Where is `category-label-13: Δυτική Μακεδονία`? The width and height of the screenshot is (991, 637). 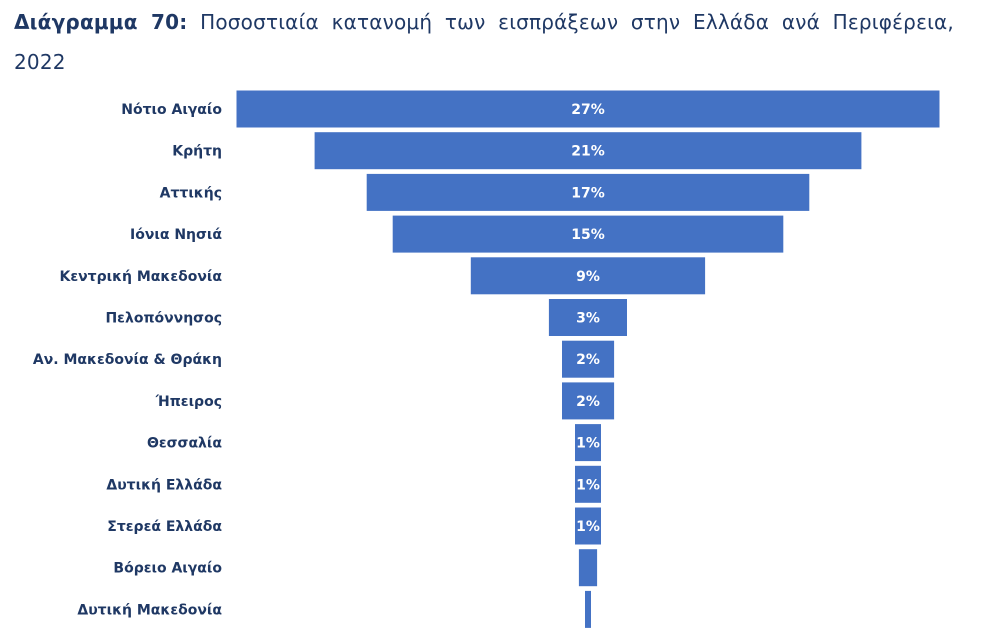 category-label-13: Δυτική Μακεδονία is located at coordinates (149, 610).